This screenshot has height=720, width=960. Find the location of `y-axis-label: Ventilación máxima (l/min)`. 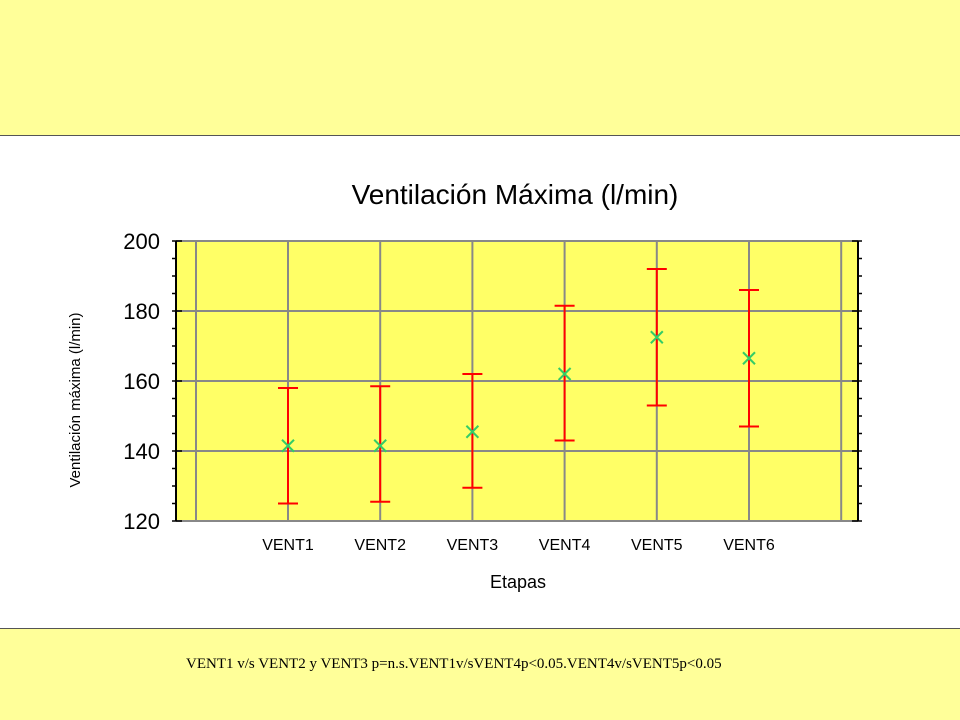

y-axis-label: Ventilación máxima (l/min) is located at coordinates (75, 399).